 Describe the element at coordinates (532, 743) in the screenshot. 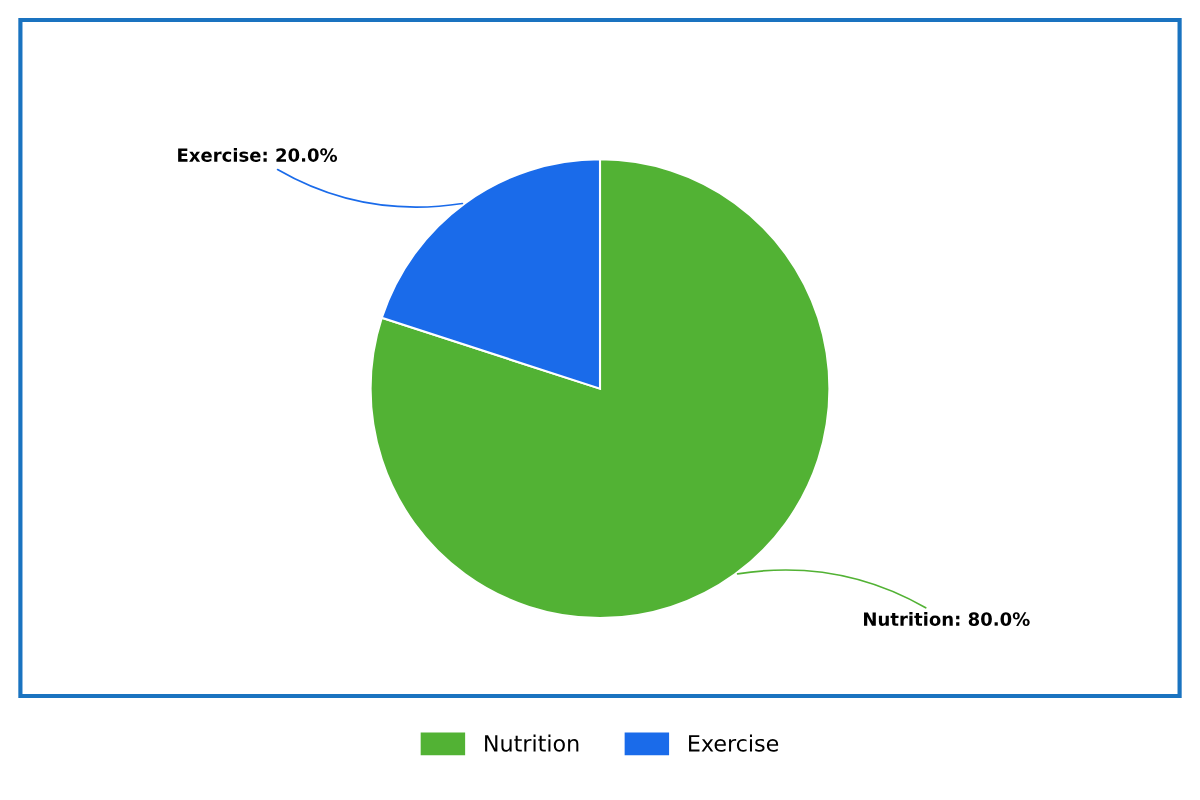

I see `legend-label: Nutrition` at that location.